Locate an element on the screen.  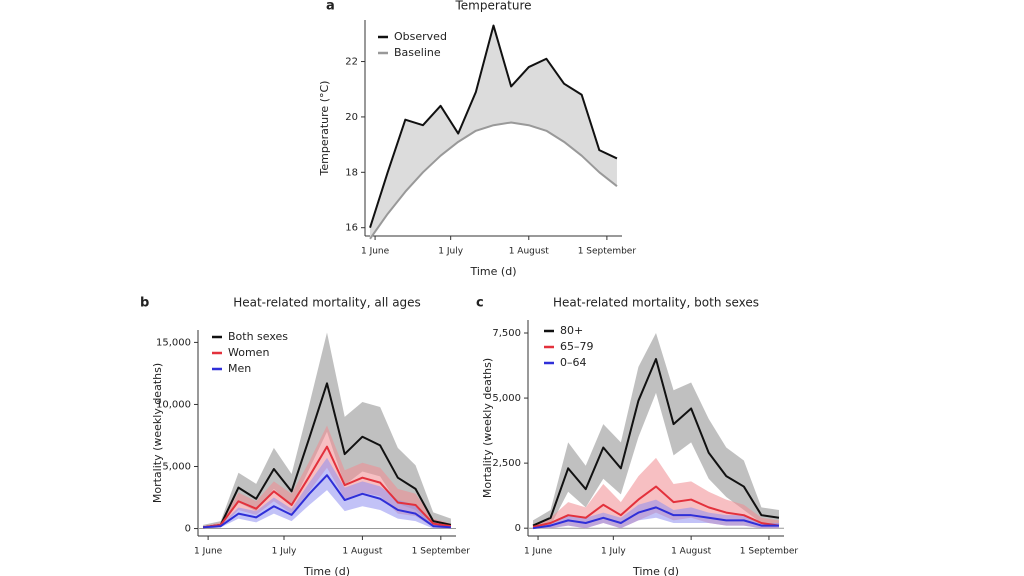
legend-label: Women is located at coordinates (248, 352).